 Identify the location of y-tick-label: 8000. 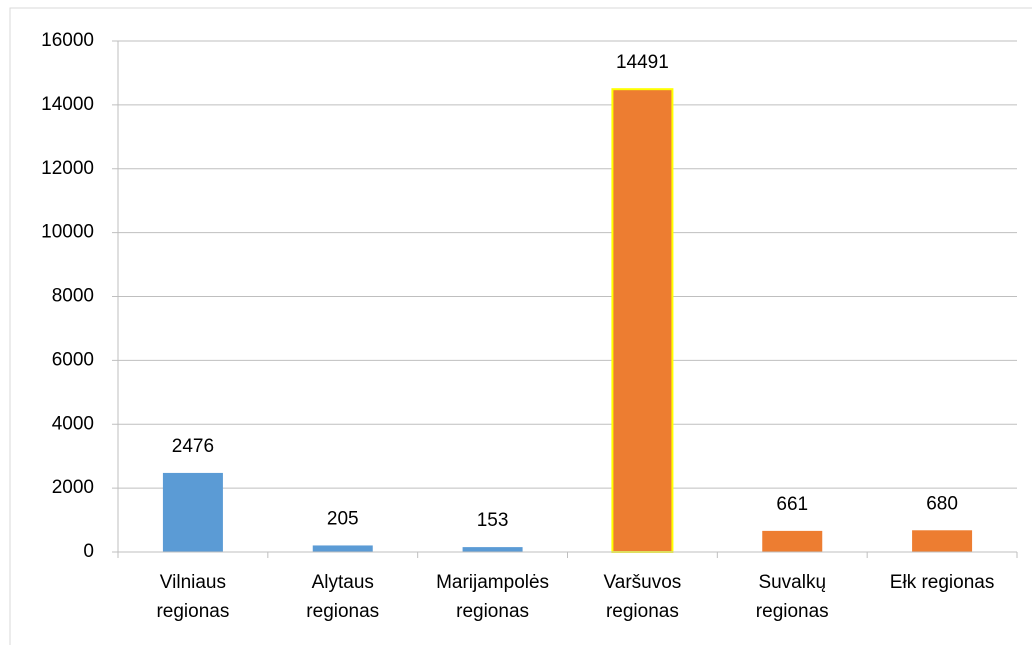
(73, 296).